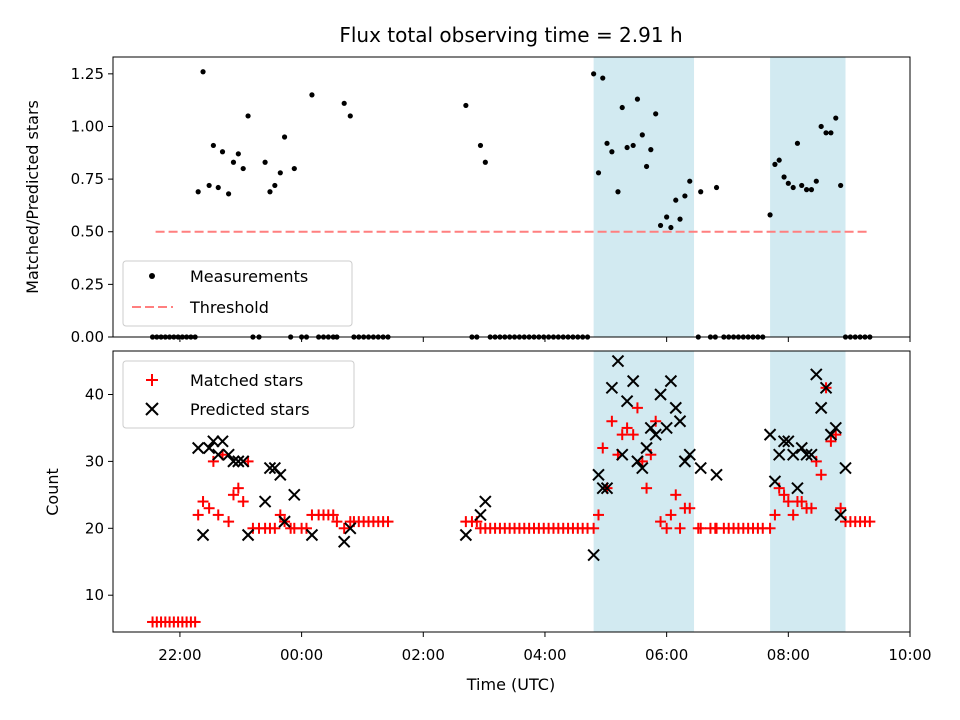 The height and width of the screenshot is (720, 960). Describe the element at coordinates (301, 655) in the screenshot. I see `x-tick-label: 00:00` at that location.